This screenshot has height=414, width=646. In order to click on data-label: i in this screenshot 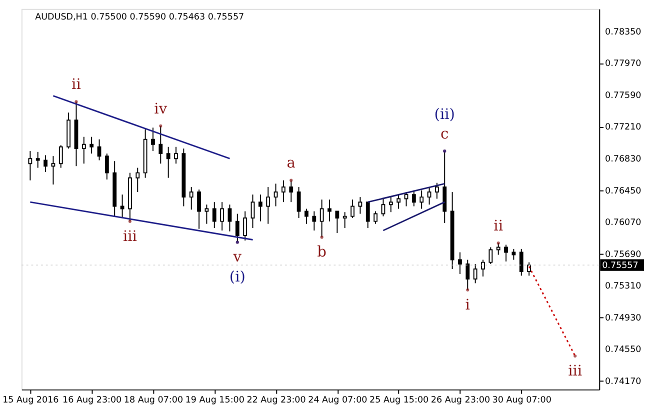, I will do `click(467, 305)`.